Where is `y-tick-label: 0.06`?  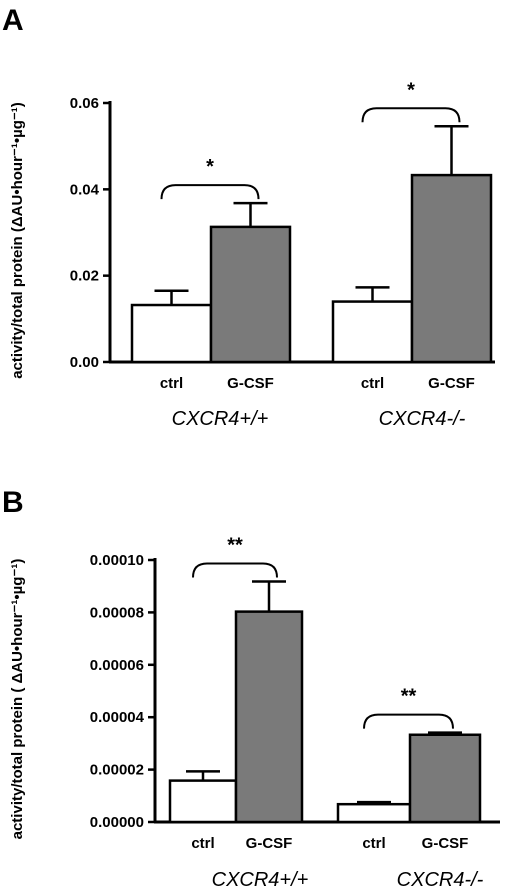 y-tick-label: 0.06 is located at coordinates (84, 103).